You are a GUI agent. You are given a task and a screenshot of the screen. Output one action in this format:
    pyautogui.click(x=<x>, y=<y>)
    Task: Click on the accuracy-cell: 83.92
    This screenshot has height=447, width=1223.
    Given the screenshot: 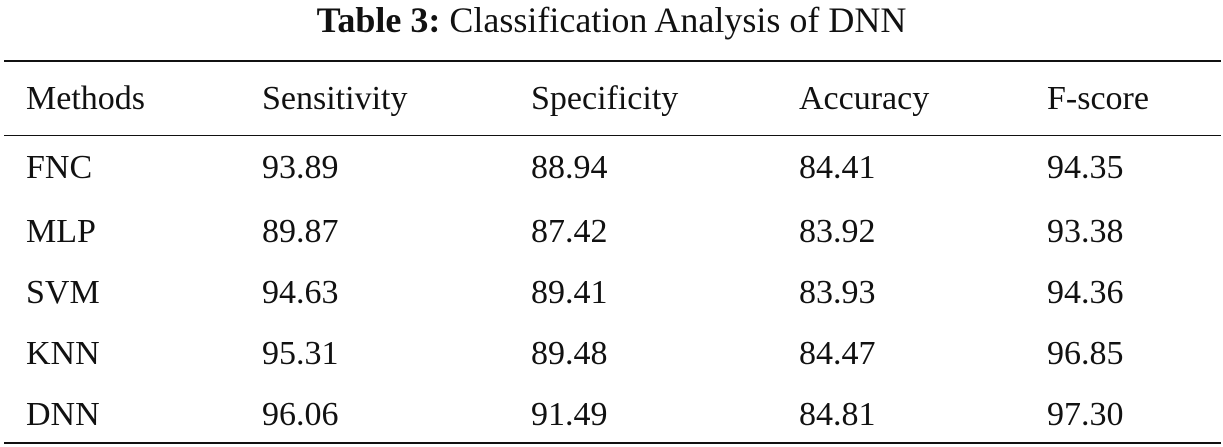 What is the action you would take?
    pyautogui.click(x=837, y=231)
    